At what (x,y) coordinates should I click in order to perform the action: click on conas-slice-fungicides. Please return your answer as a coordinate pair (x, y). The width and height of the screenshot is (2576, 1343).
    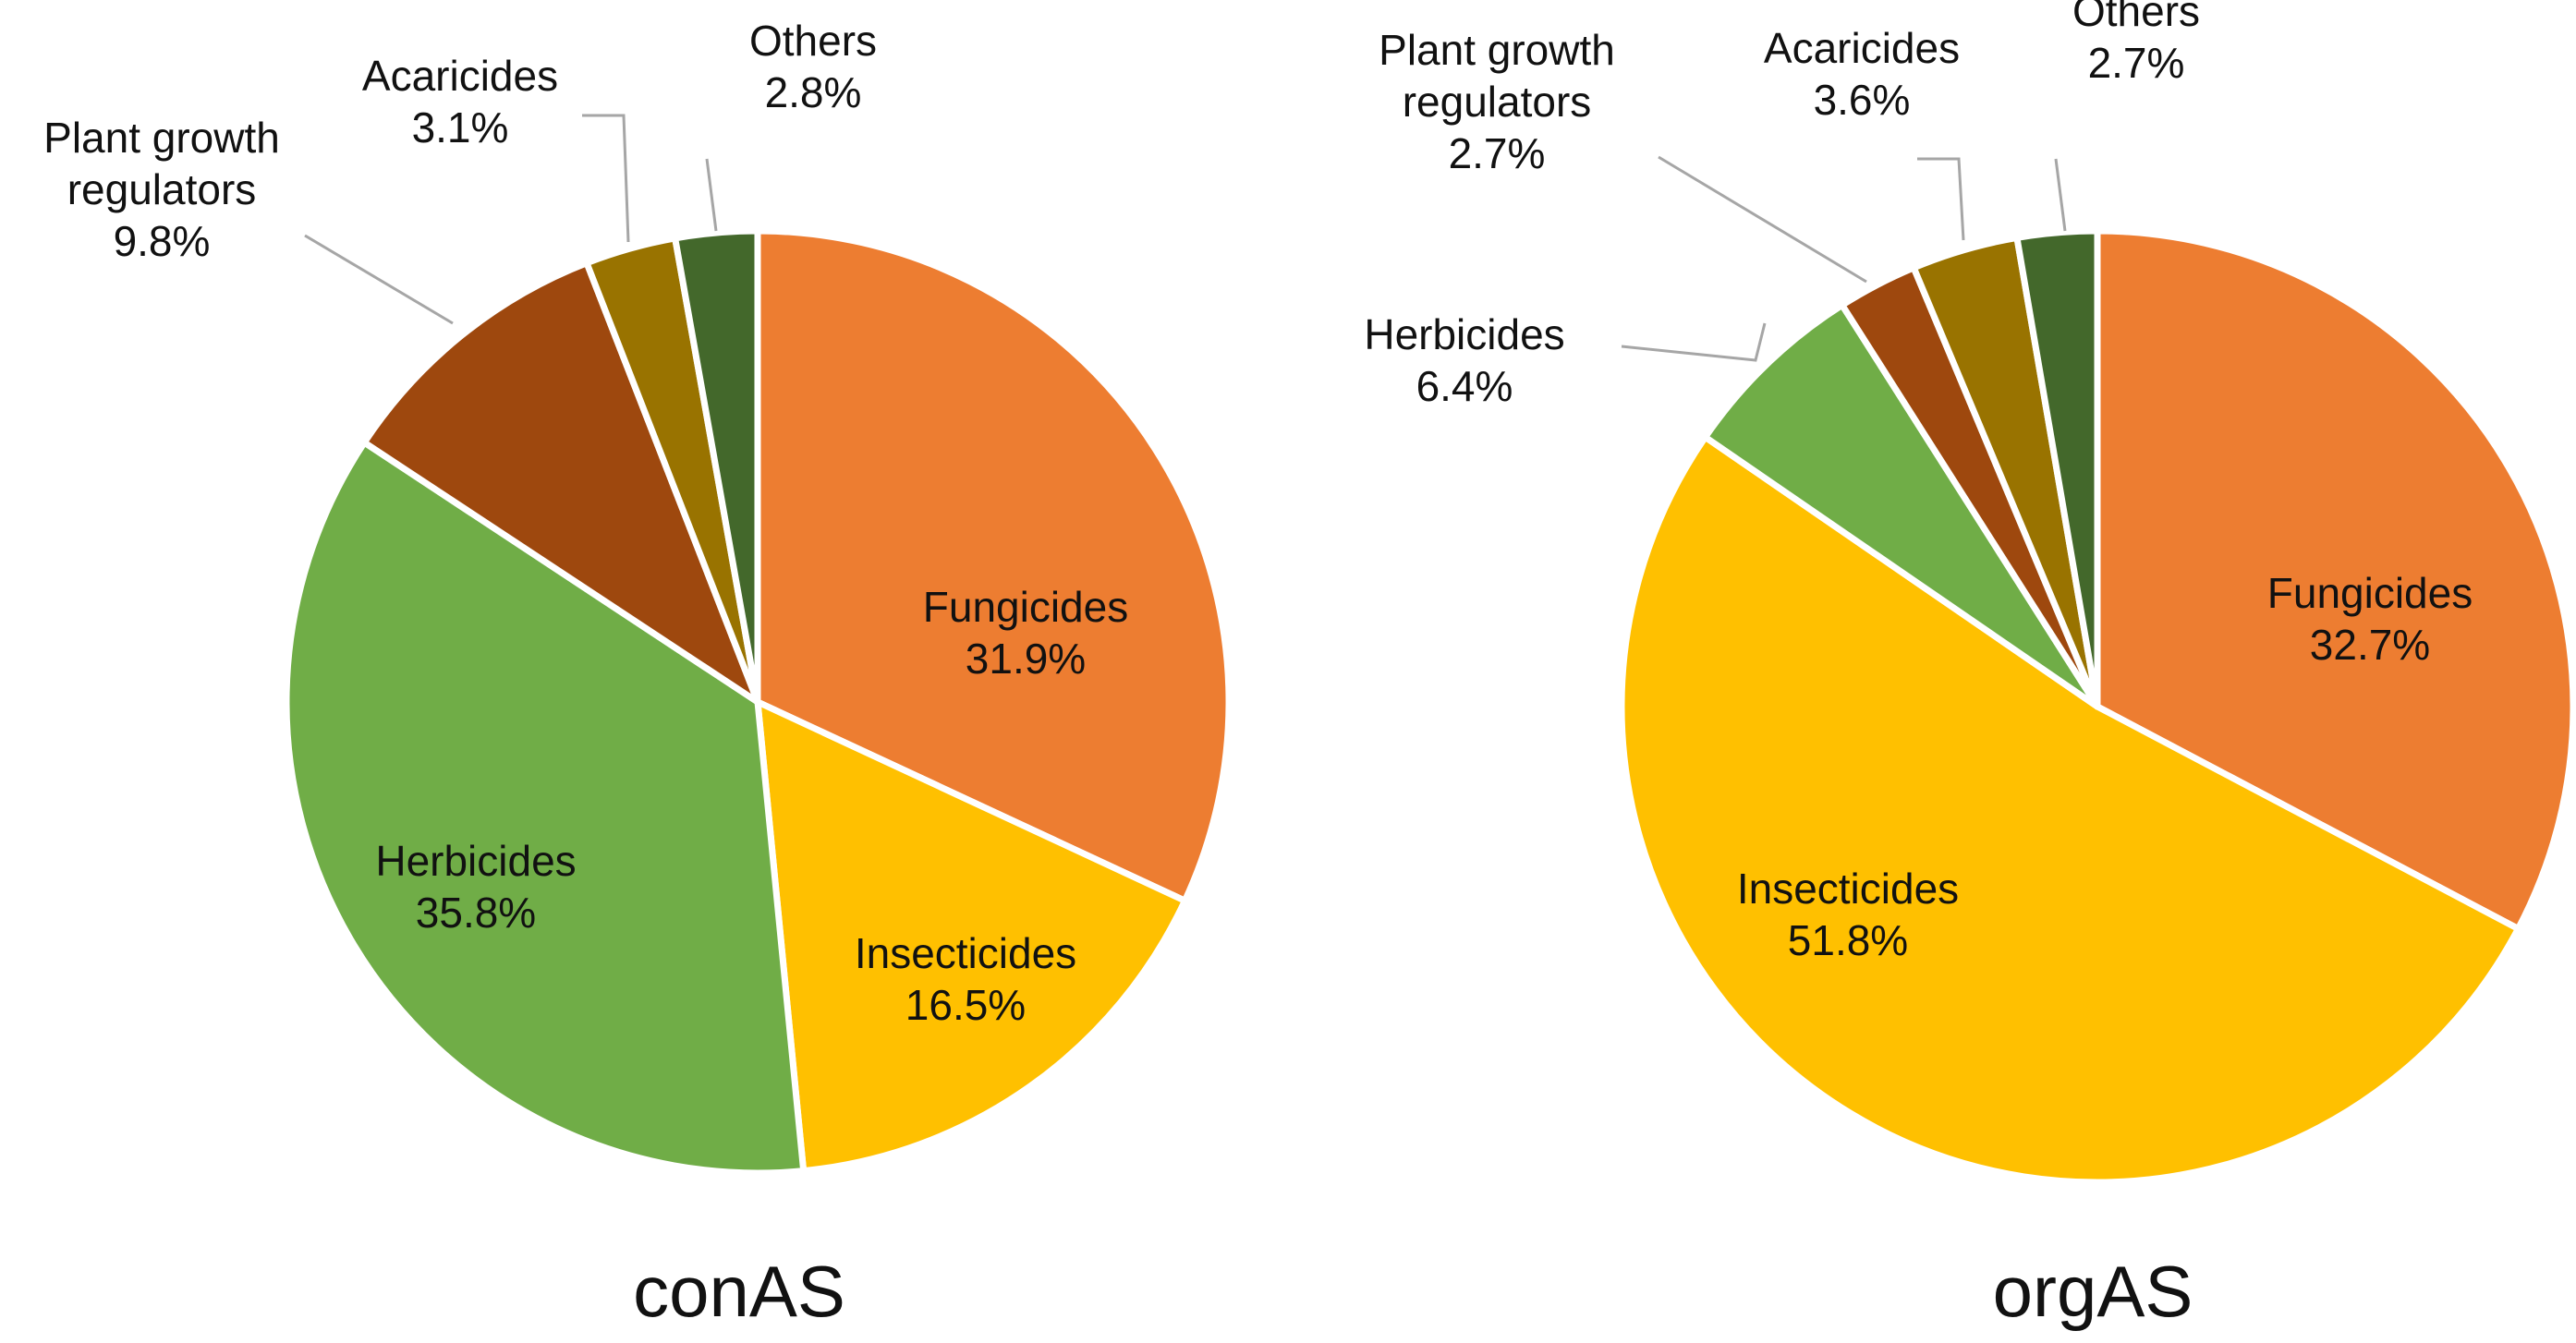
    Looking at the image, I should click on (993, 565).